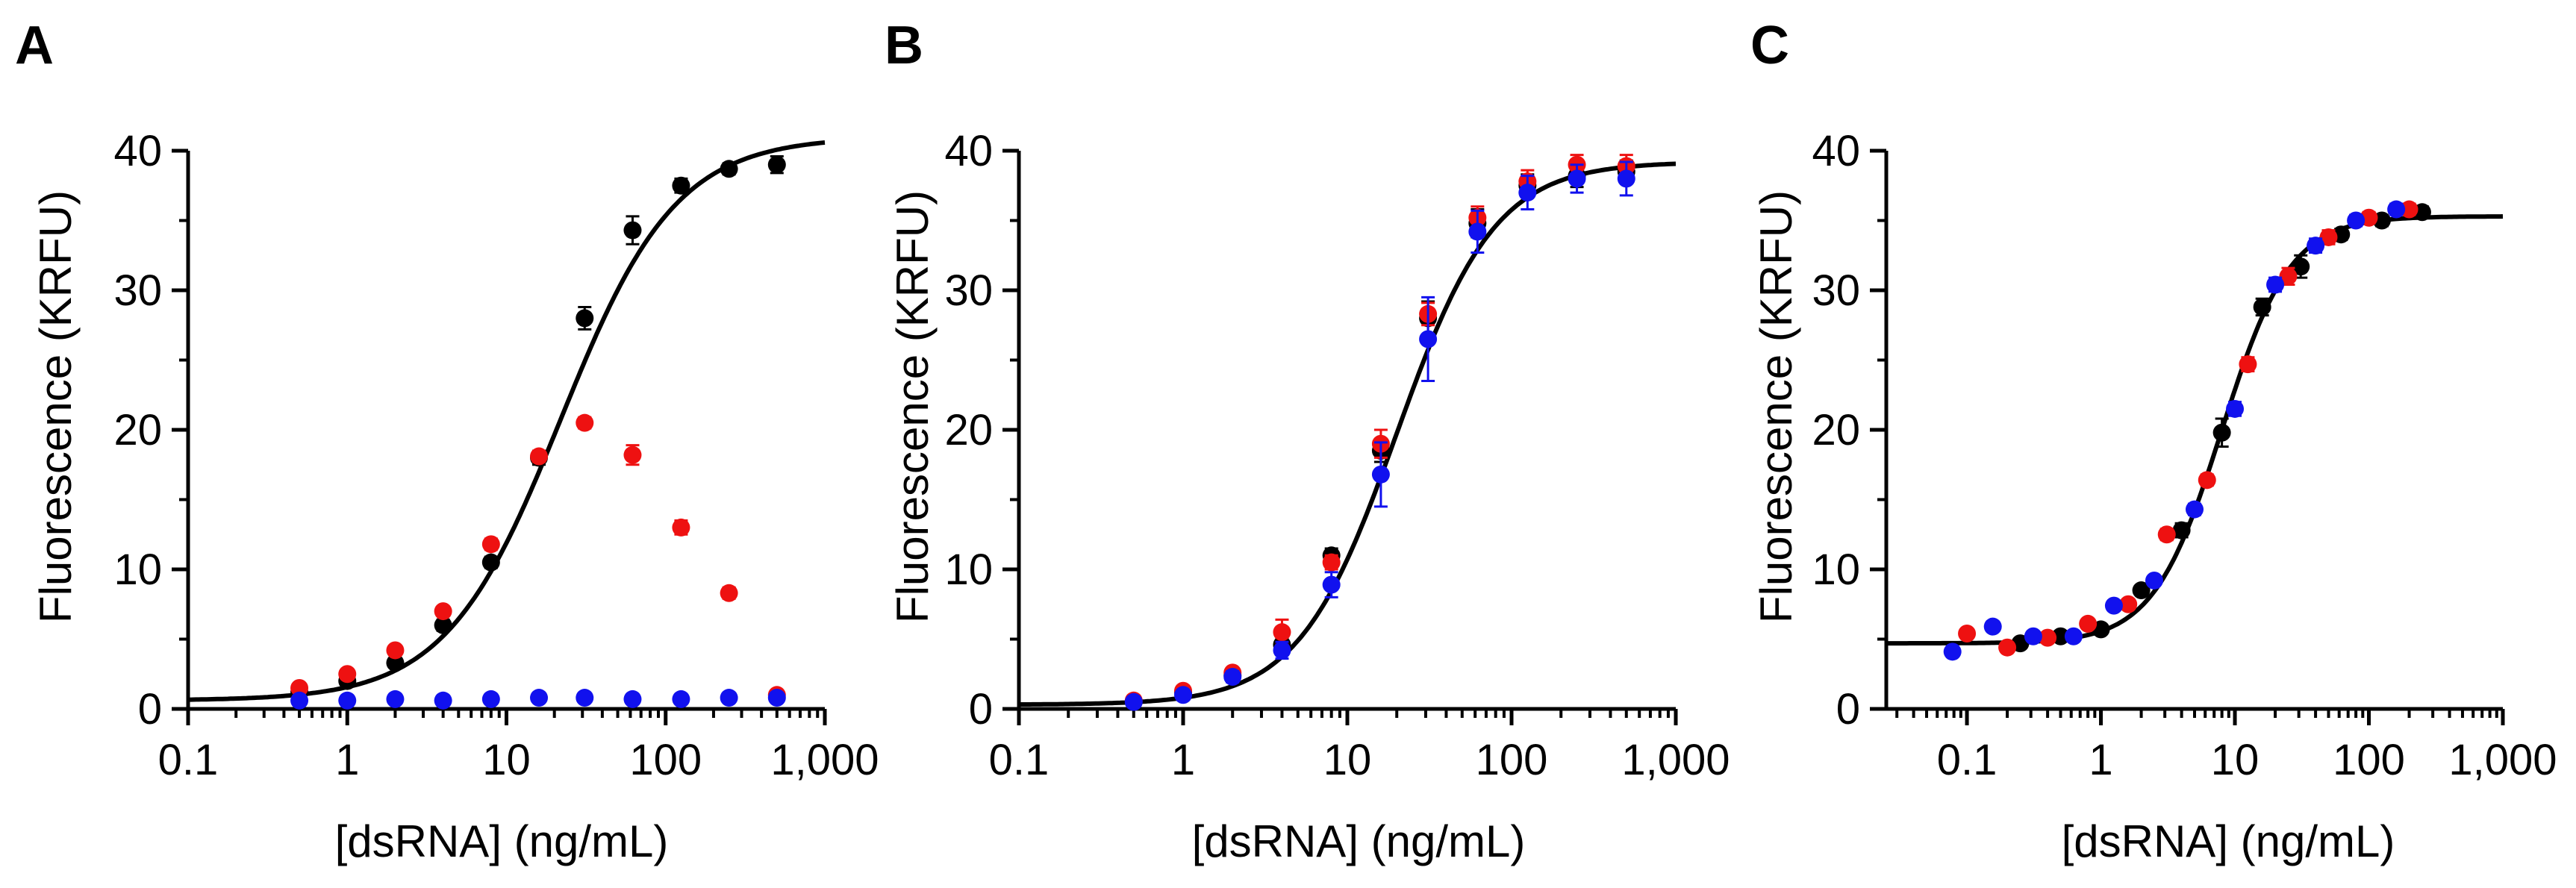 The width and height of the screenshot is (2576, 888). Describe the element at coordinates (2369, 760) in the screenshot. I see `panel-c-x-tick-label: 100` at that location.